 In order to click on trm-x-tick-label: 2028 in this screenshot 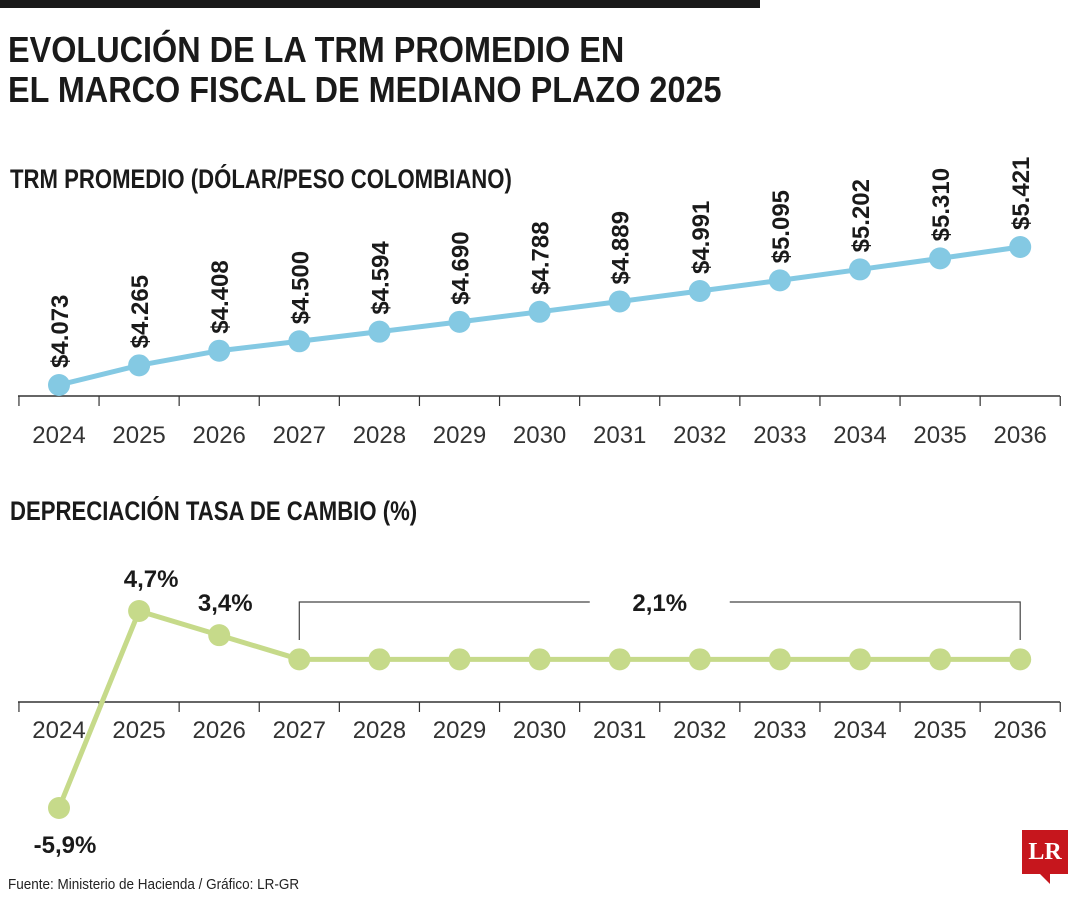, I will do `click(379, 435)`.